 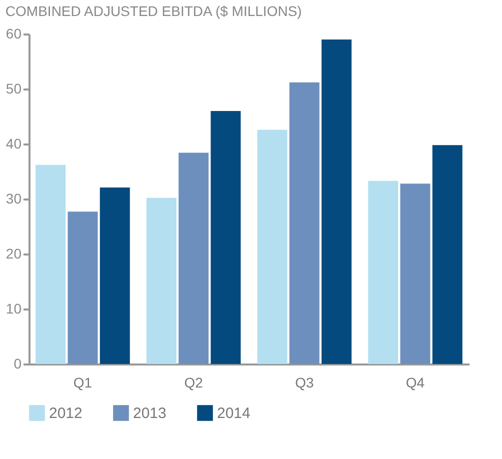 What do you see at coordinates (14, 254) in the screenshot?
I see `y-tick-label: 20` at bounding box center [14, 254].